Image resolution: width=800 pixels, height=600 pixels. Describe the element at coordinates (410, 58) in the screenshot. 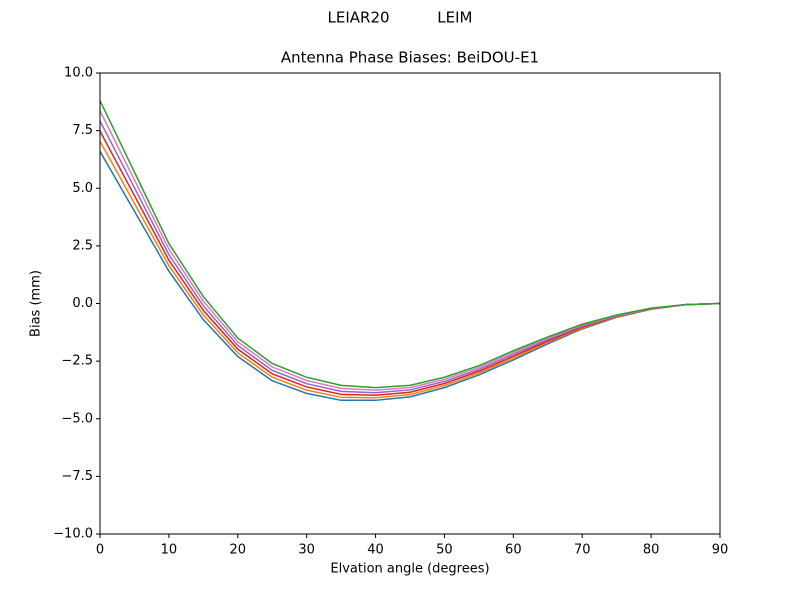

I see `chart-title: Antenna Phase Biases: BeiDOU-E1` at that location.